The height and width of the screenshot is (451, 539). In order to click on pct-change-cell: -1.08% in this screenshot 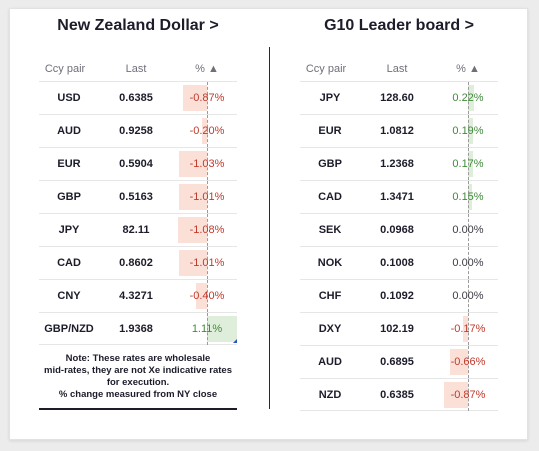, I will do `click(207, 230)`.